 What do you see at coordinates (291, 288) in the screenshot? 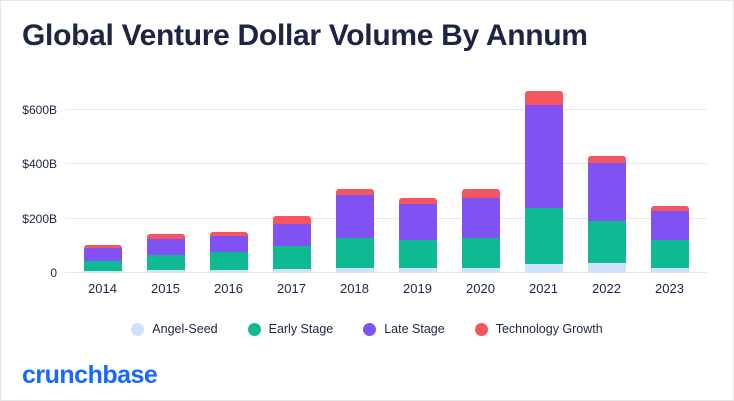
I see `x-tick-label-2017: 2017` at bounding box center [291, 288].